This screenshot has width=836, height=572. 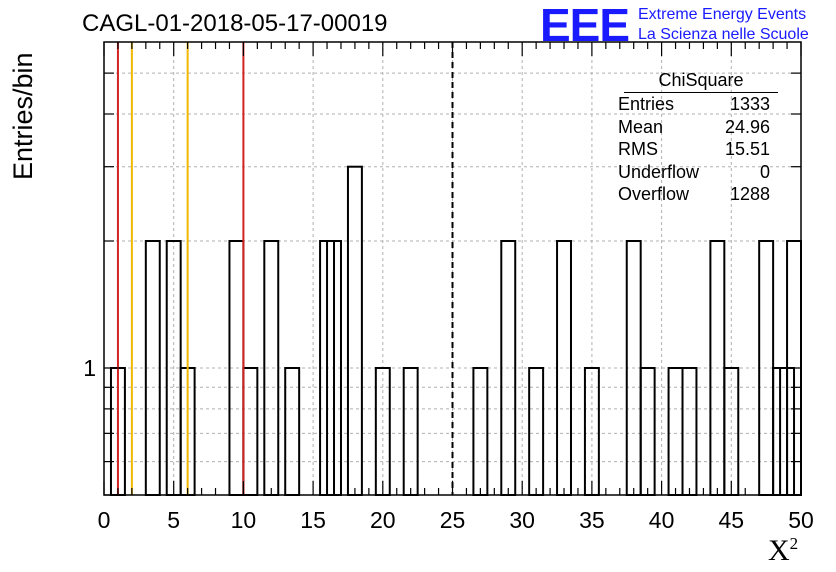 What do you see at coordinates (732, 520) in the screenshot?
I see `x-tick-label: 45` at bounding box center [732, 520].